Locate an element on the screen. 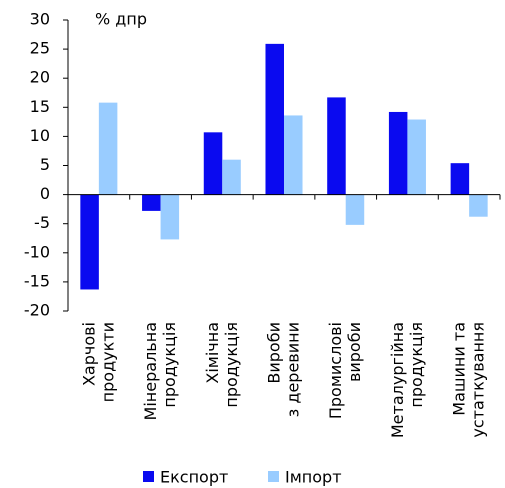 The image size is (505, 488). y-tick-label: 15 is located at coordinates (40, 106).